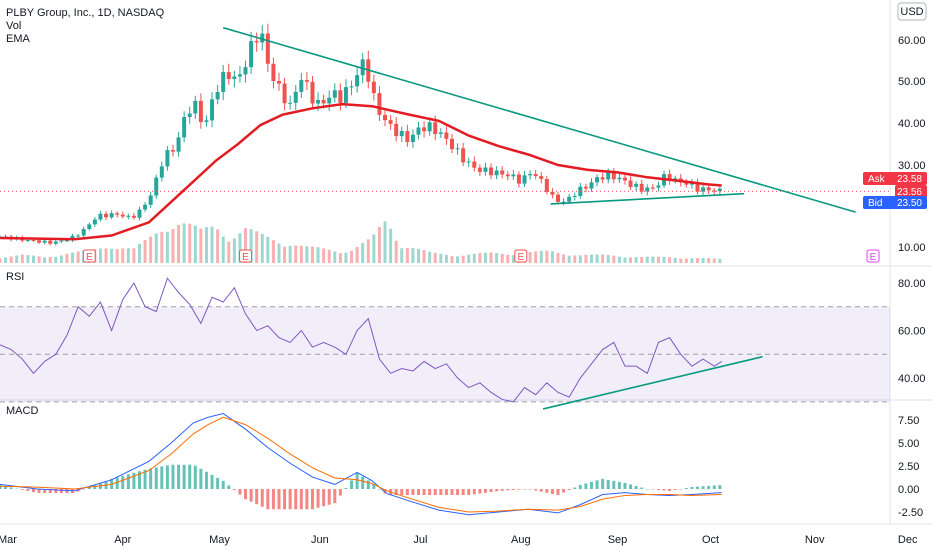 Image resolution: width=932 pixels, height=550 pixels. Describe the element at coordinates (909, 192) in the screenshot. I see `last-price-value: 23.56` at that location.